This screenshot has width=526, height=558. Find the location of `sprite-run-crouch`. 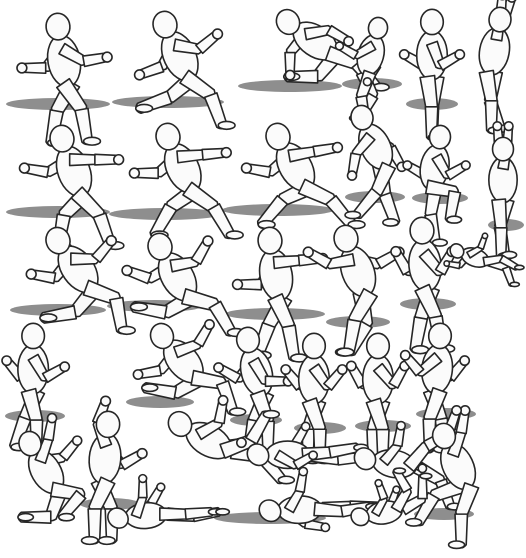

sprite-run-crouch is located at coordinates (80, 281).